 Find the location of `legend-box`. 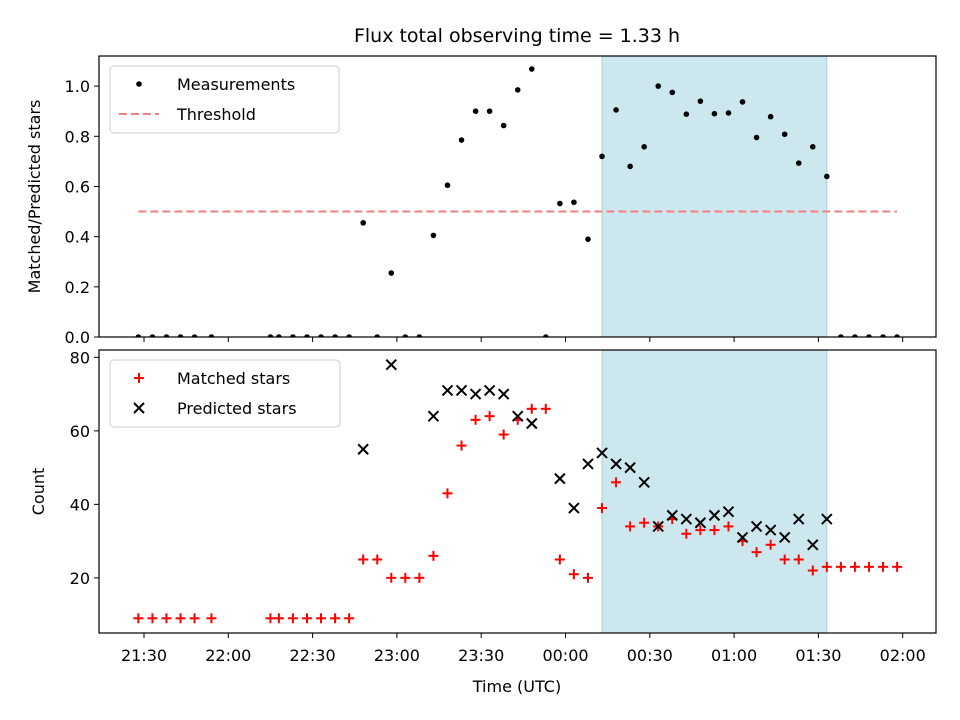

legend-box is located at coordinates (225, 393).